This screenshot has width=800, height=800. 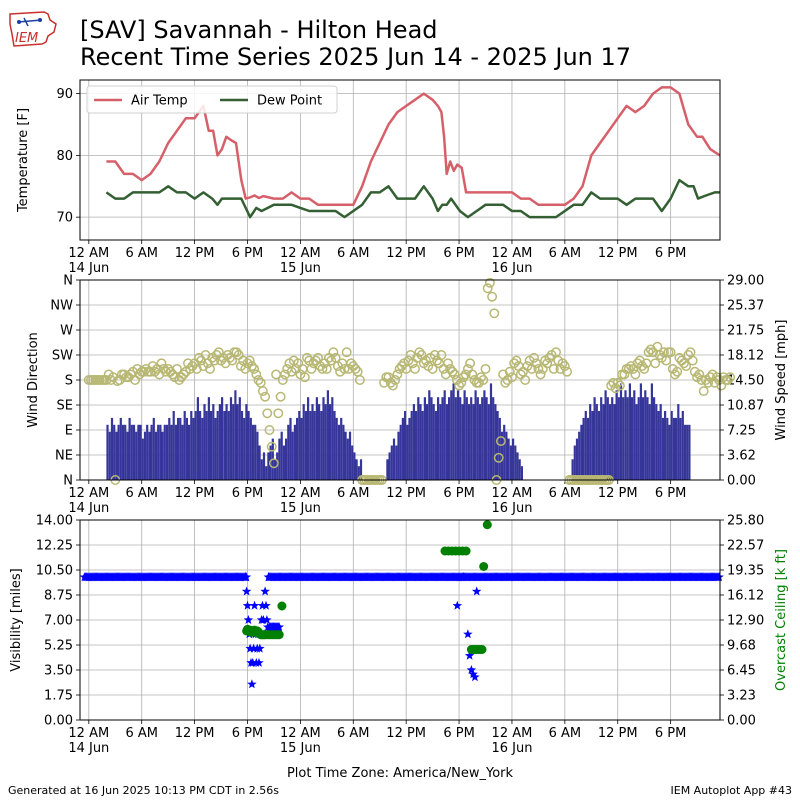 What do you see at coordinates (741, 646) in the screenshot?
I see `y-right-tick-label: 9.68` at bounding box center [741, 646].